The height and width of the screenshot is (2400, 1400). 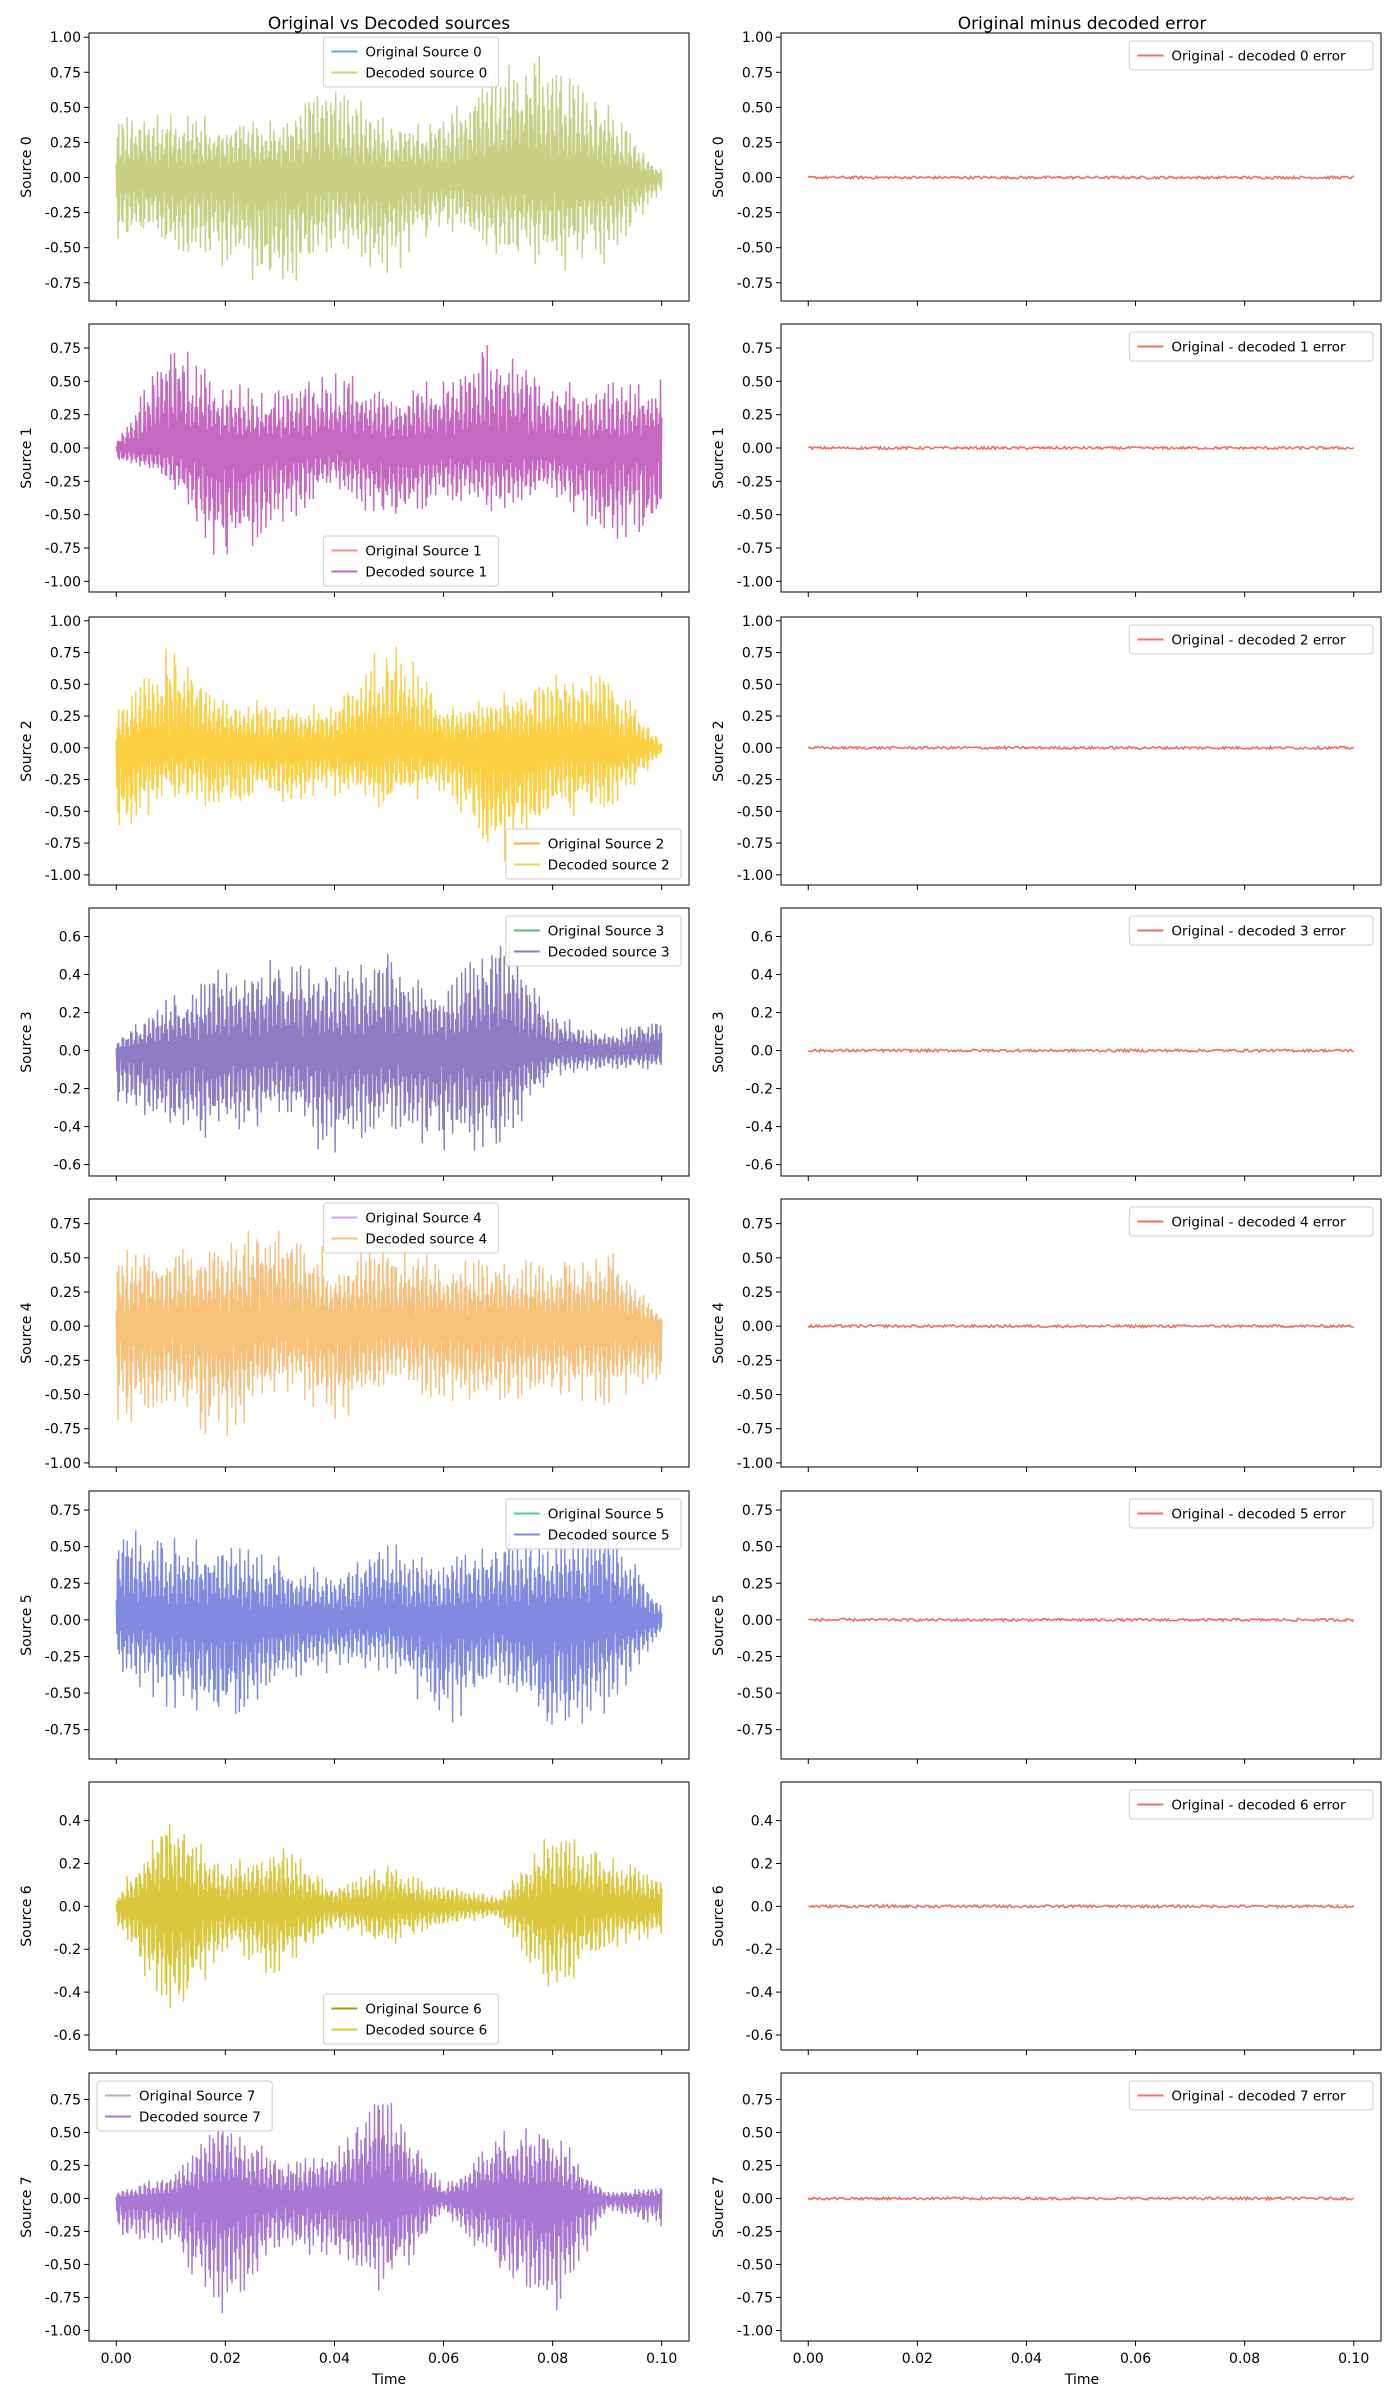 I want to click on legend: Original - decoded 7 error, so click(x=1251, y=2095).